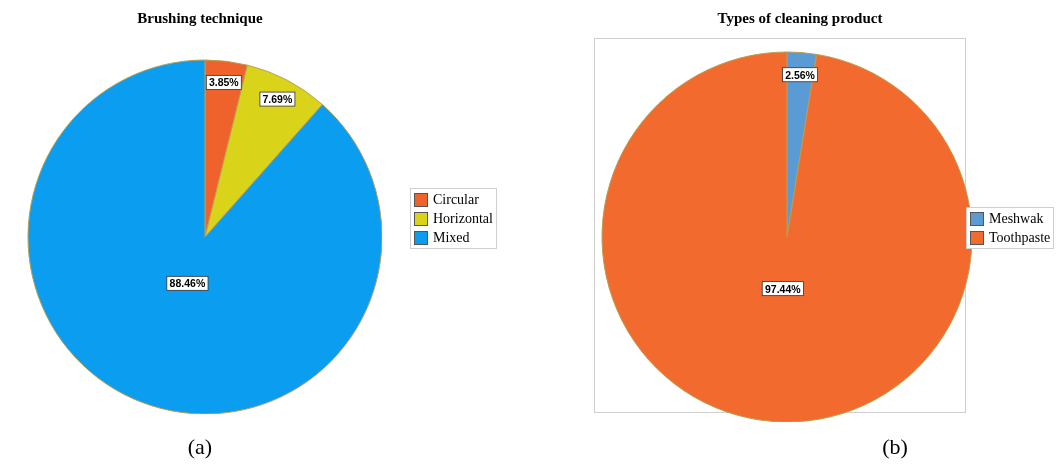 This screenshot has width=1059, height=472. I want to click on legend-label: Meshwak, so click(1016, 218).